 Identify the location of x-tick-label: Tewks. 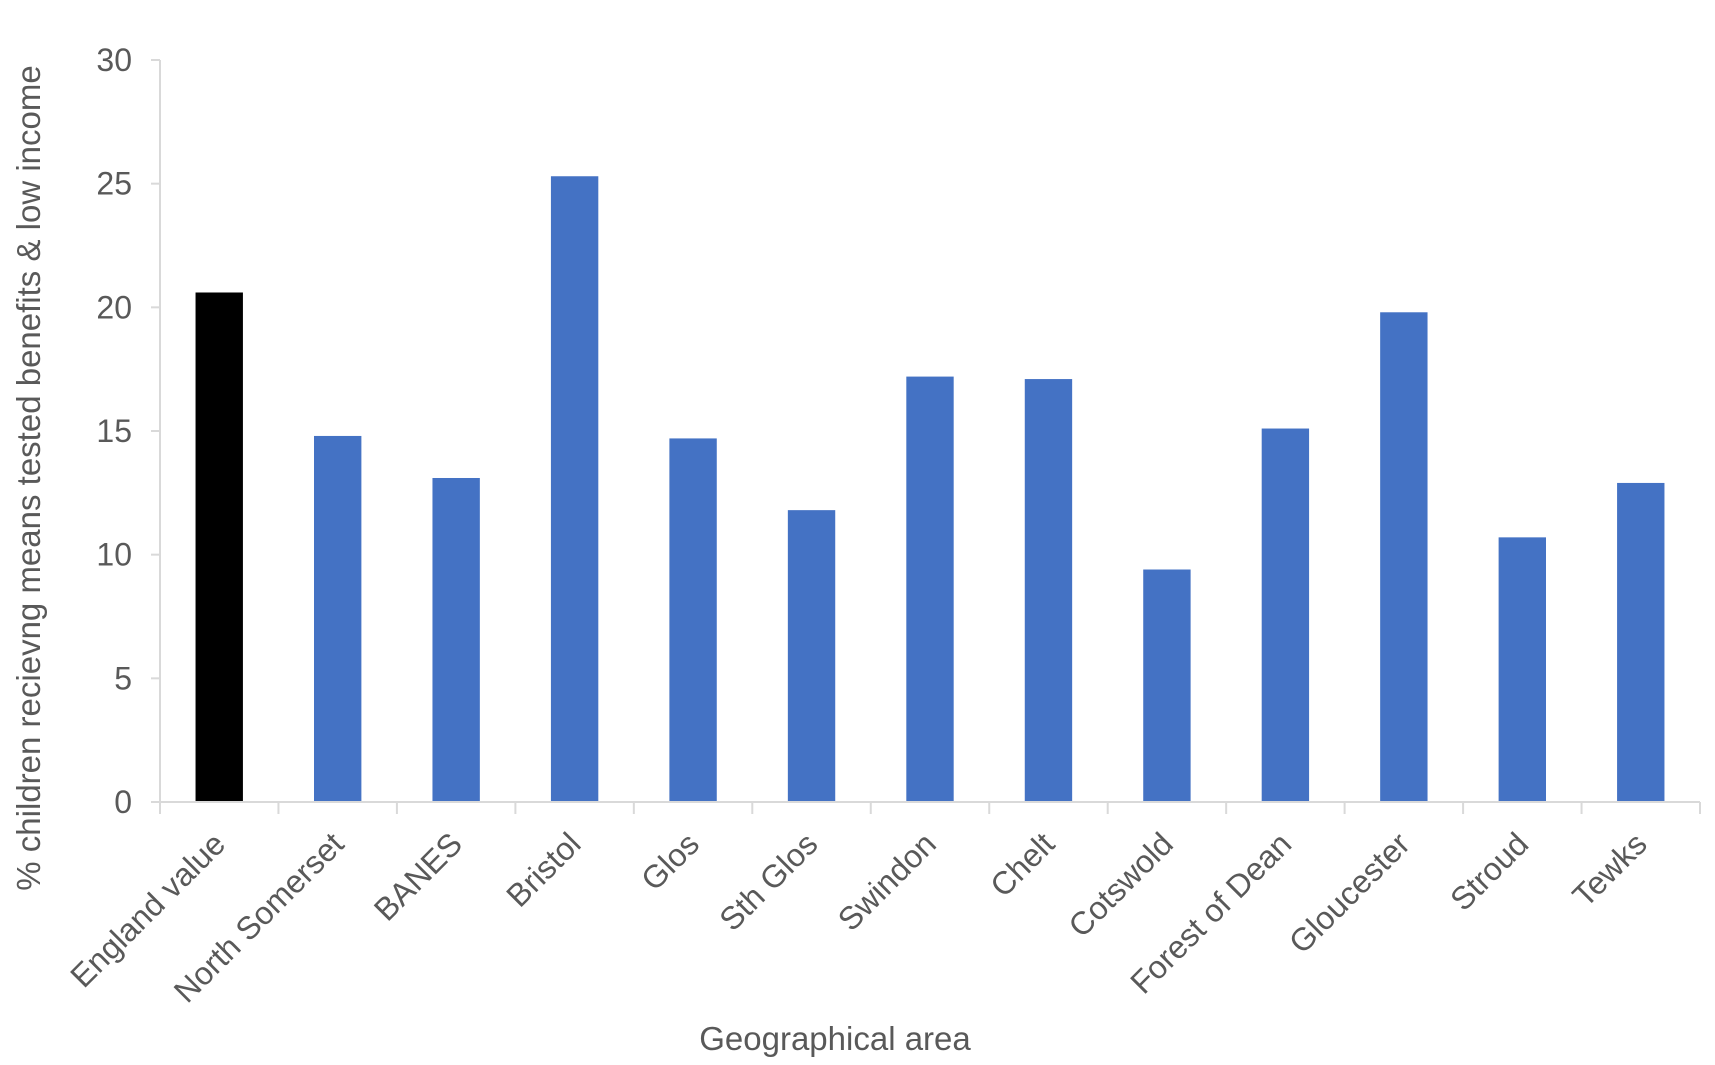
(1609, 869).